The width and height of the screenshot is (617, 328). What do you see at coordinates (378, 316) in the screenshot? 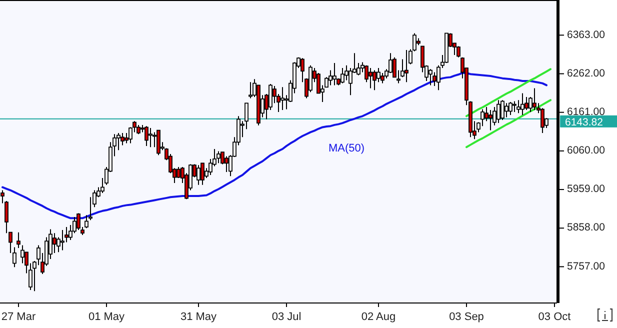
I see `x-tick-label: 02 Aug` at bounding box center [378, 316].